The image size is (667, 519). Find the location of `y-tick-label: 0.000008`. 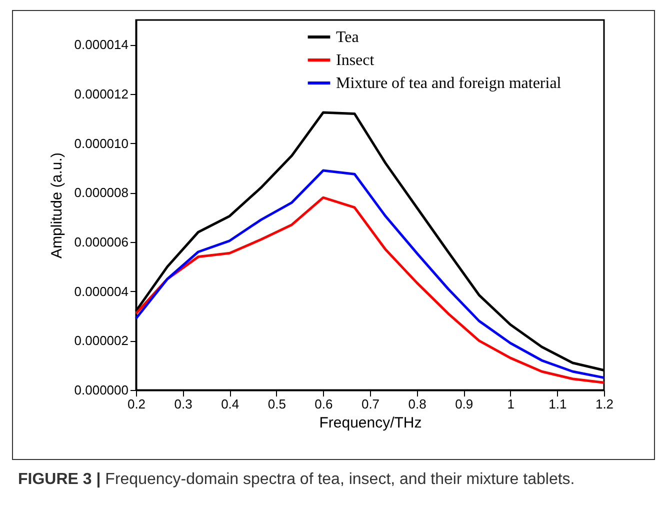

y-tick-label: 0.000008 is located at coordinates (101, 192).